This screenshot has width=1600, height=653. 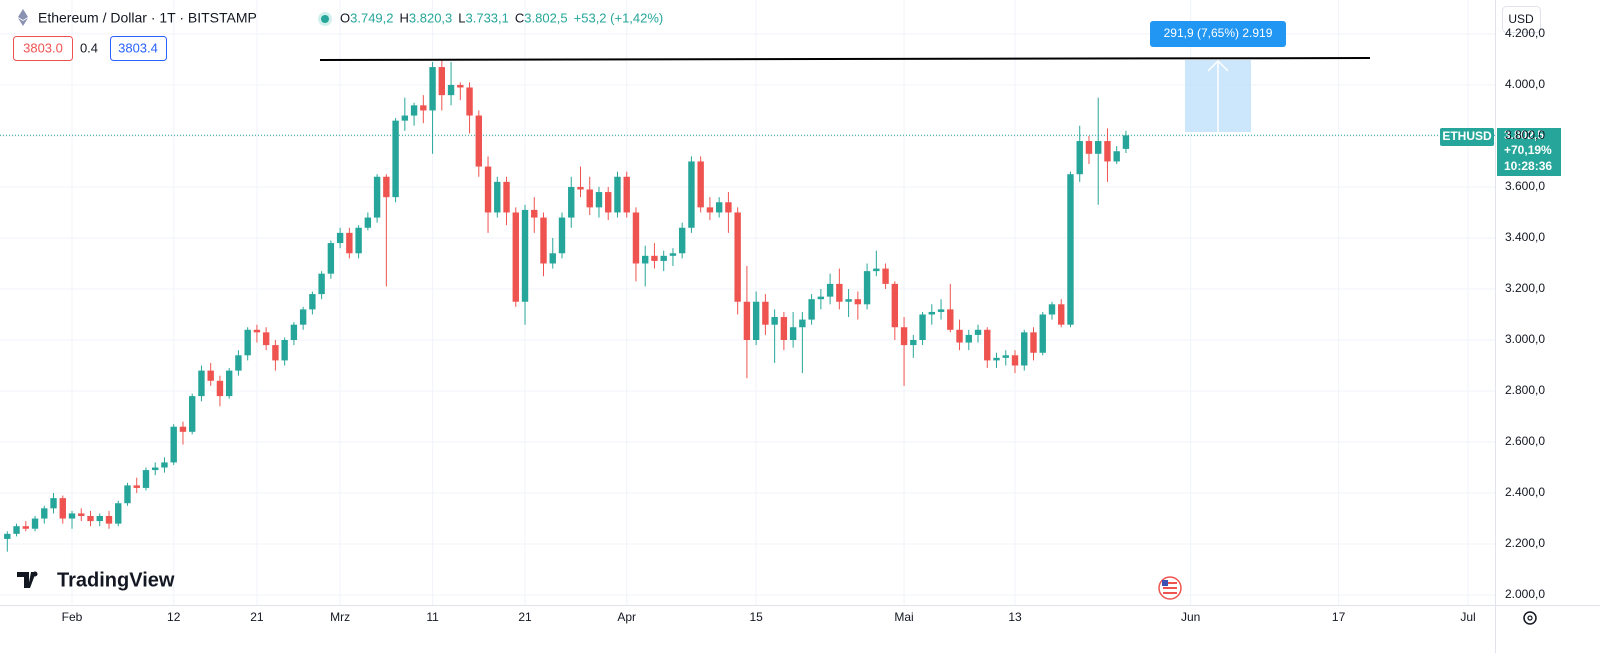 What do you see at coordinates (35, 574) in the screenshot?
I see `brand-dot` at bounding box center [35, 574].